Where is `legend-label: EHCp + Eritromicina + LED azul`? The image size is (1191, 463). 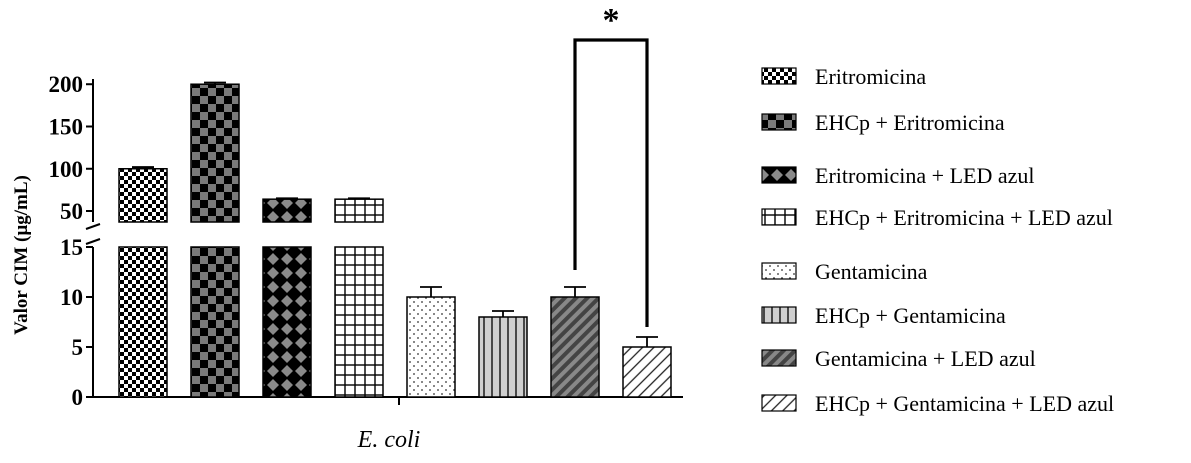 legend-label: EHCp + Eritromicina + LED azul is located at coordinates (964, 217).